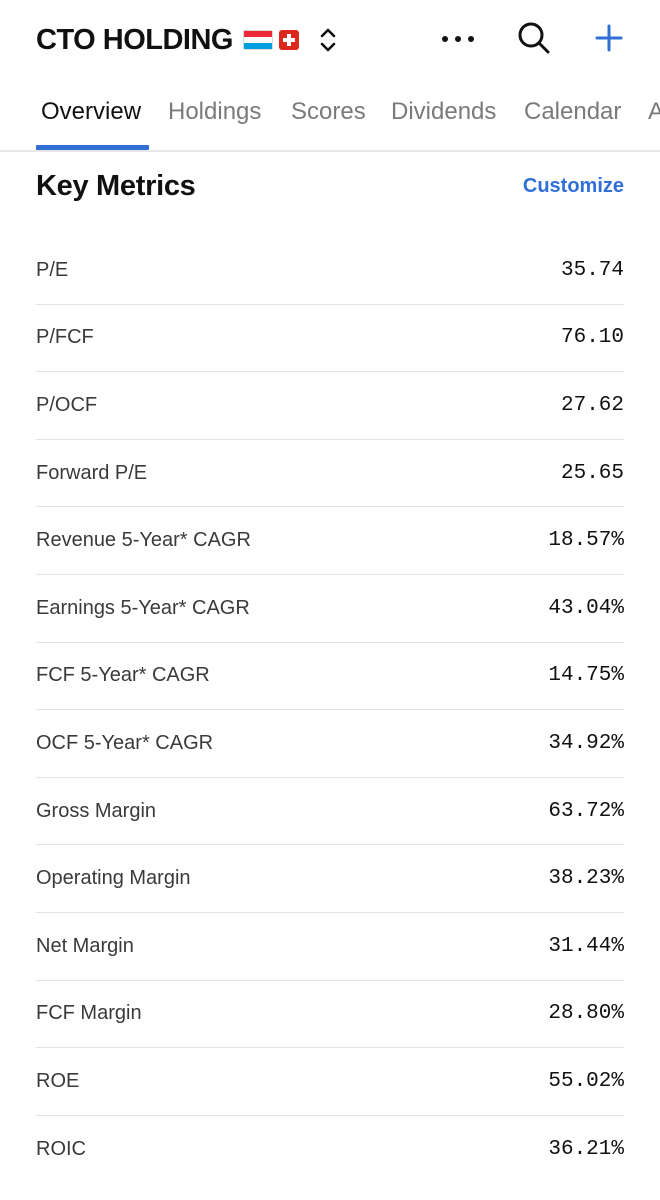 The width and height of the screenshot is (660, 1200). Describe the element at coordinates (113, 878) in the screenshot. I see `metric-label: Operating Margin` at that location.